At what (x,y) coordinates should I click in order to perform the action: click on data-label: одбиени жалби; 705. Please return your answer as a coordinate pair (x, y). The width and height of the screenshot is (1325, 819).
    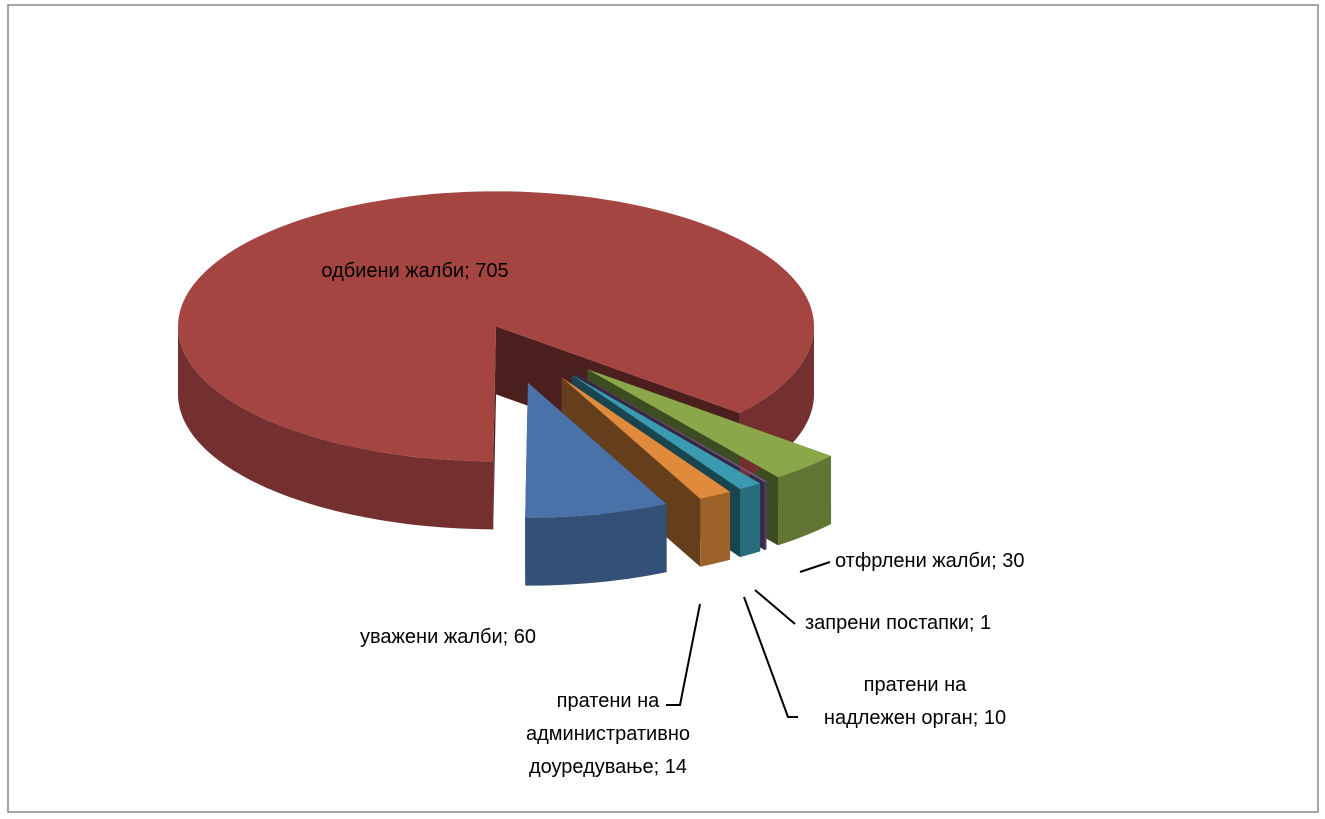
    Looking at the image, I should click on (414, 271).